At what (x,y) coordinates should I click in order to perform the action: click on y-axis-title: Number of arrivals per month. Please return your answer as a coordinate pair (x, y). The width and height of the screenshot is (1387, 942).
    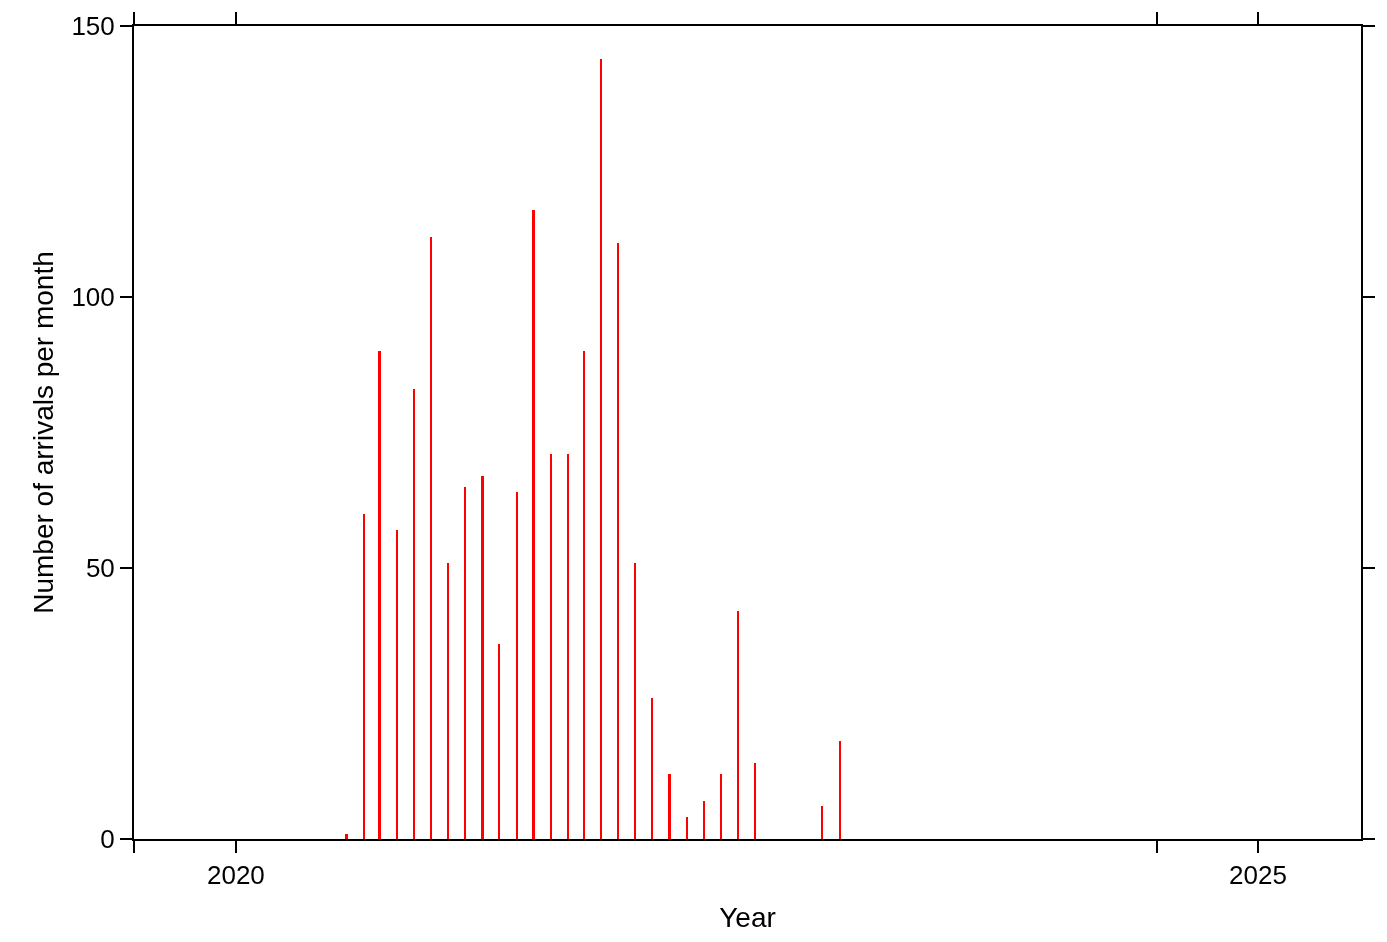
    Looking at the image, I should click on (43, 432).